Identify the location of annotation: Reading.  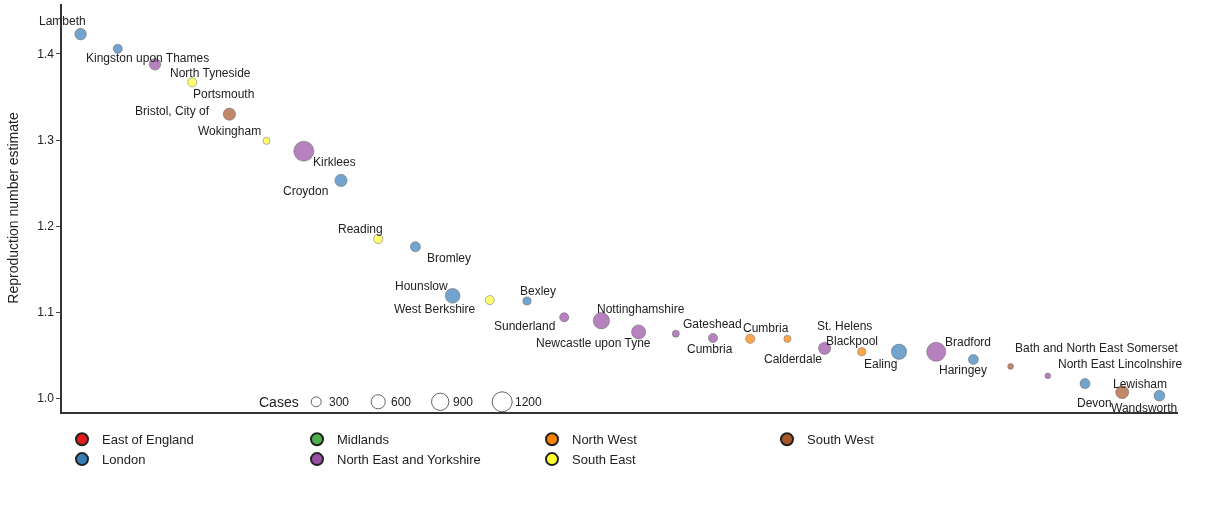
(360, 229).